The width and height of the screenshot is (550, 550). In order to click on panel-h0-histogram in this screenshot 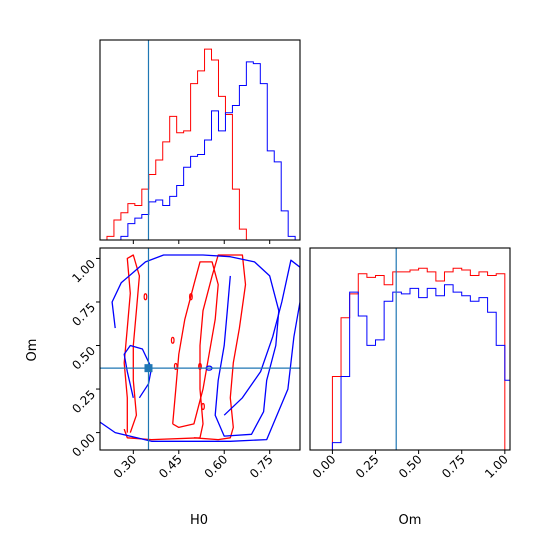, I will do `click(200, 141)`.